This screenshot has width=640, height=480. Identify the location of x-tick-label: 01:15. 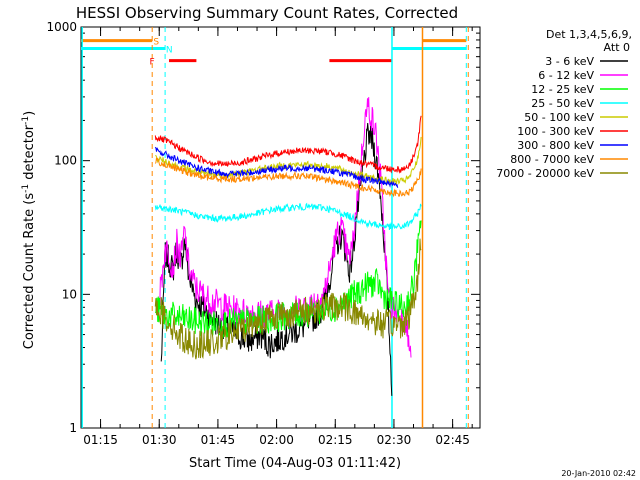
(100, 440).